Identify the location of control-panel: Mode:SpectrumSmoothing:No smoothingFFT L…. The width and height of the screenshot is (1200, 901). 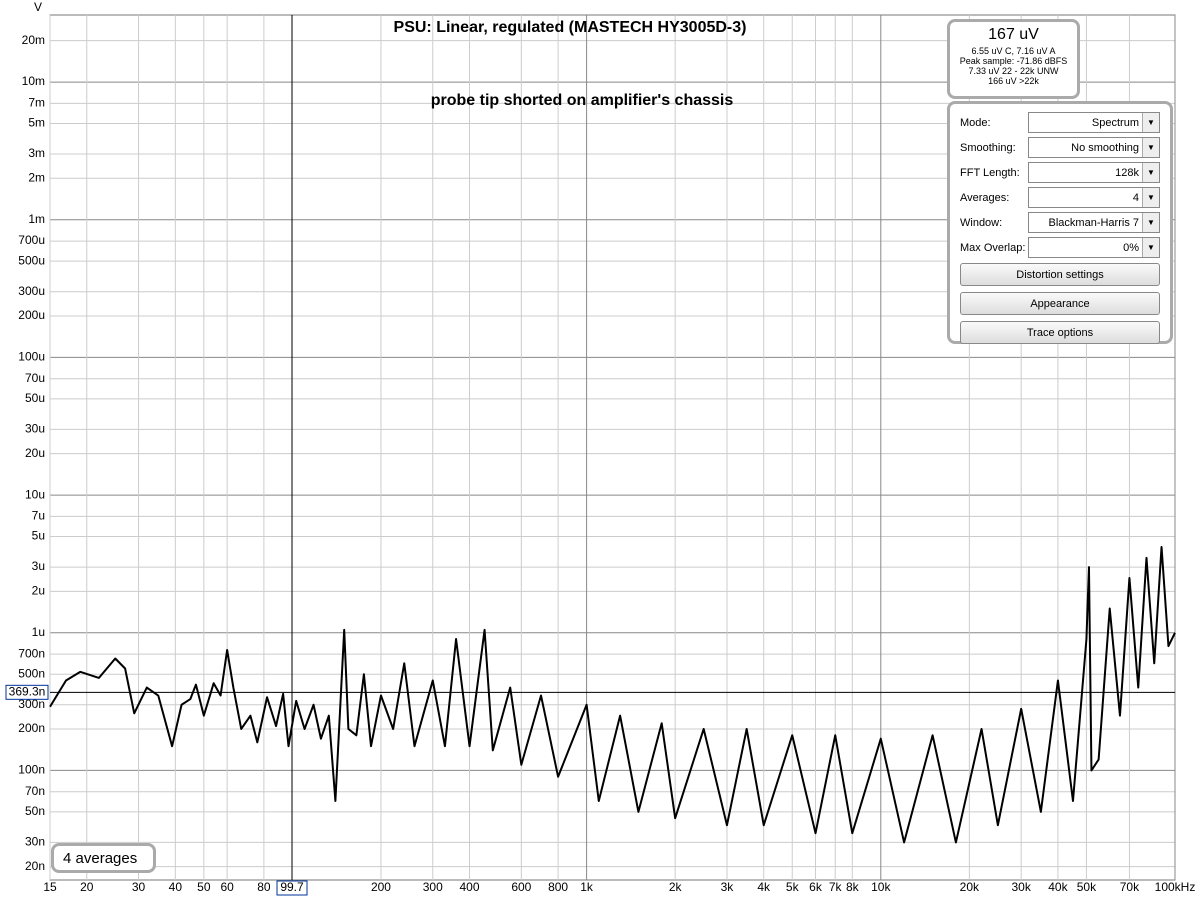
(1060, 222).